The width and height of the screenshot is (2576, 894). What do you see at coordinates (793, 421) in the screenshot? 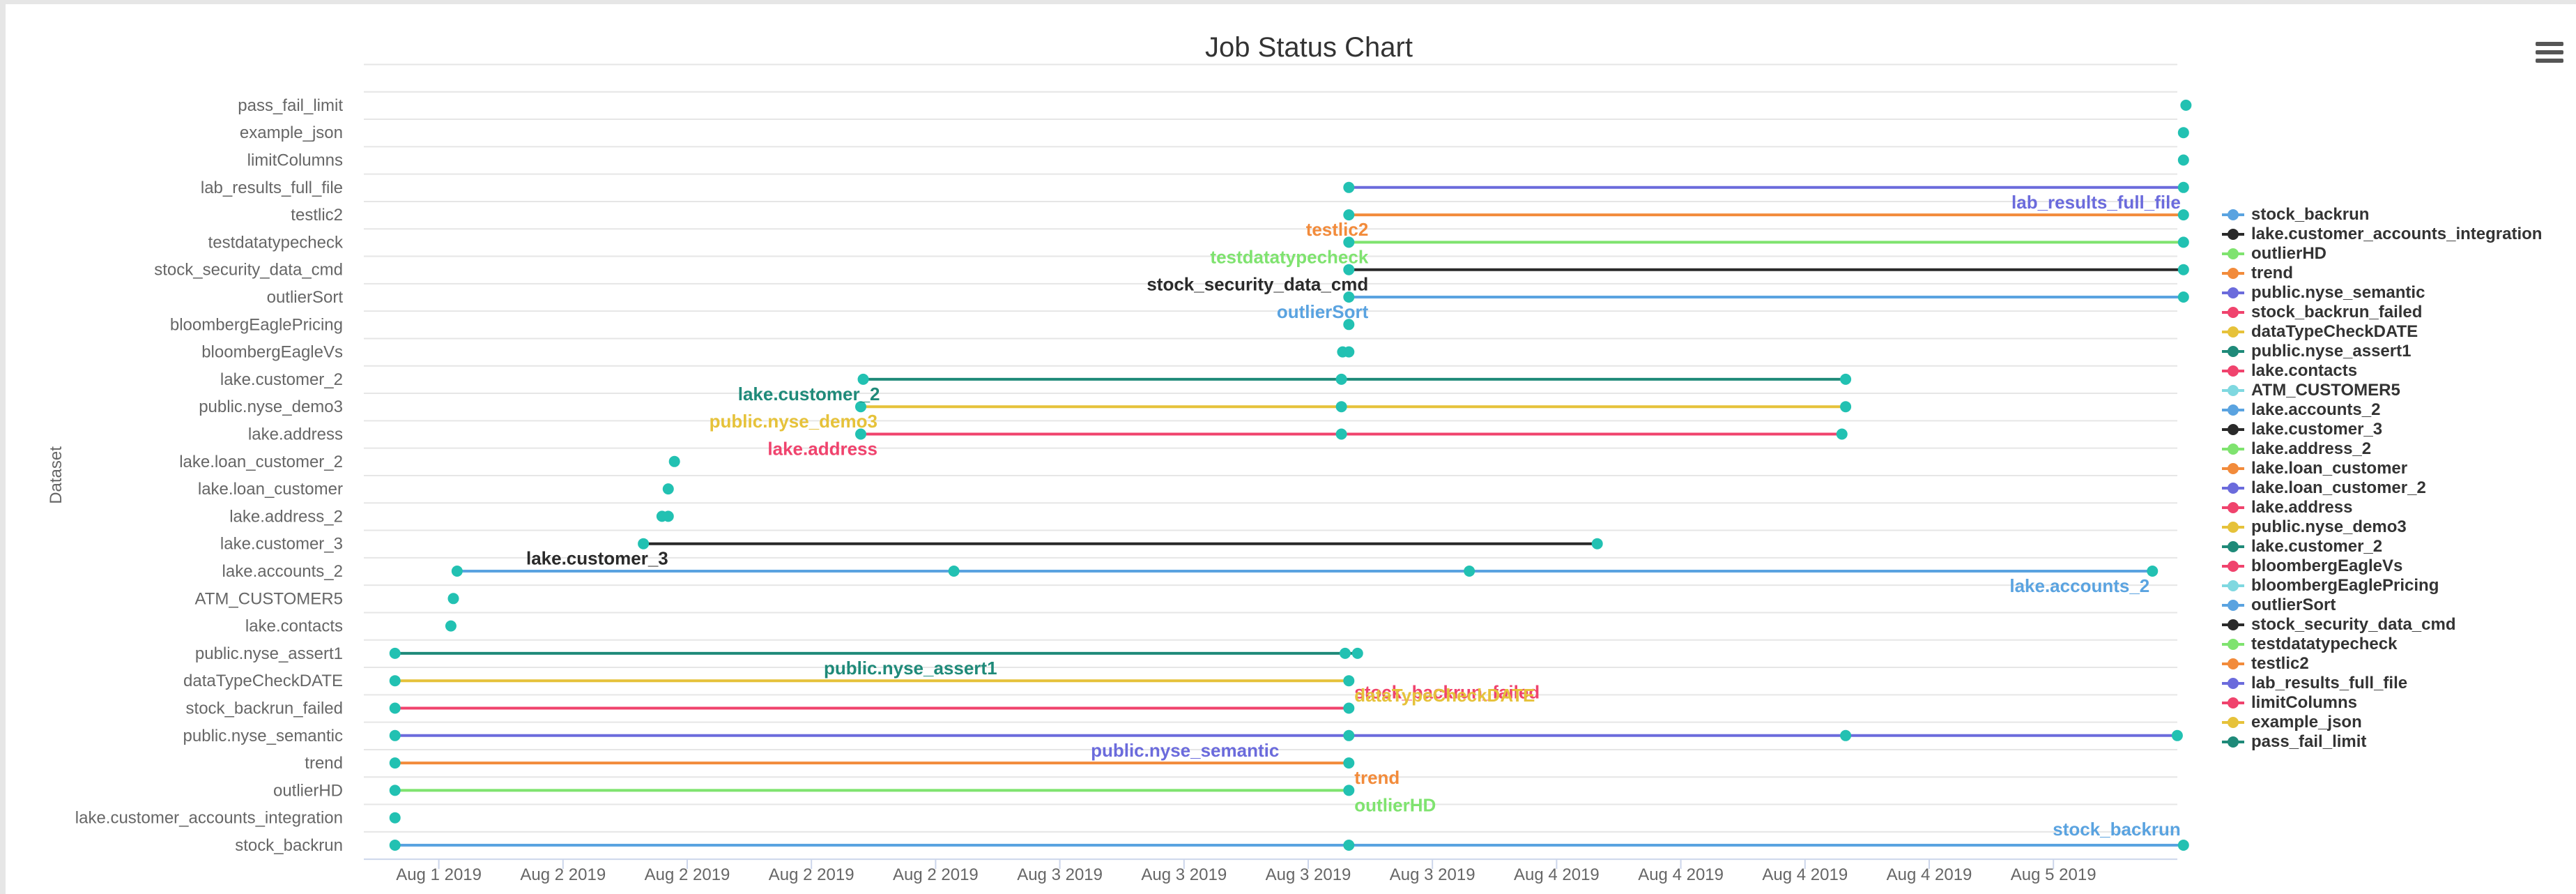
I see `data-label: public.nyse_demo3` at bounding box center [793, 421].